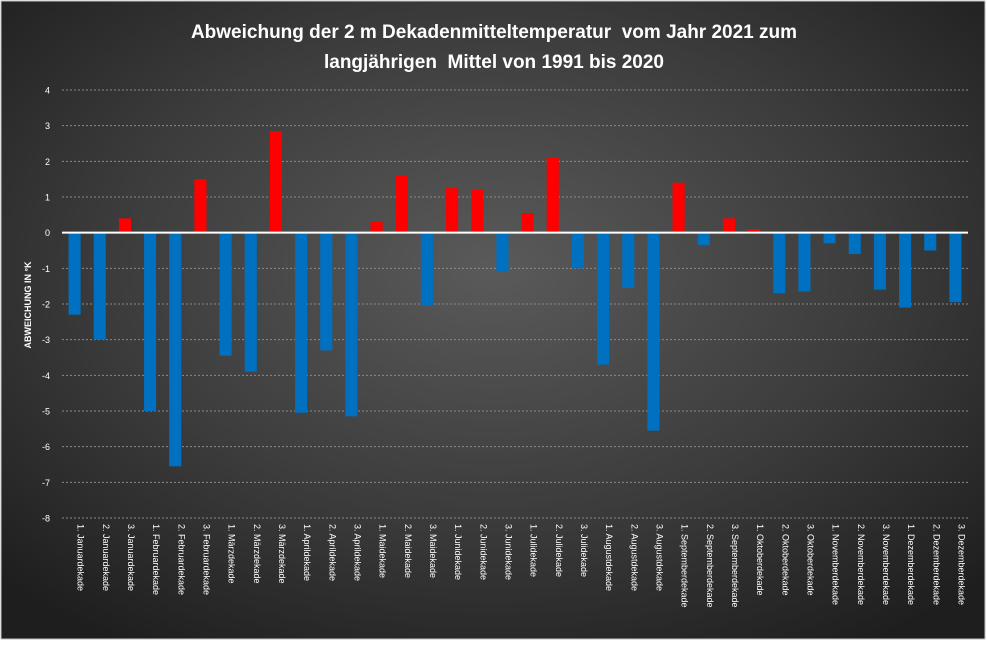 The image size is (987, 646). Describe the element at coordinates (46, 269) in the screenshot. I see `y-tick-label: -1` at that location.